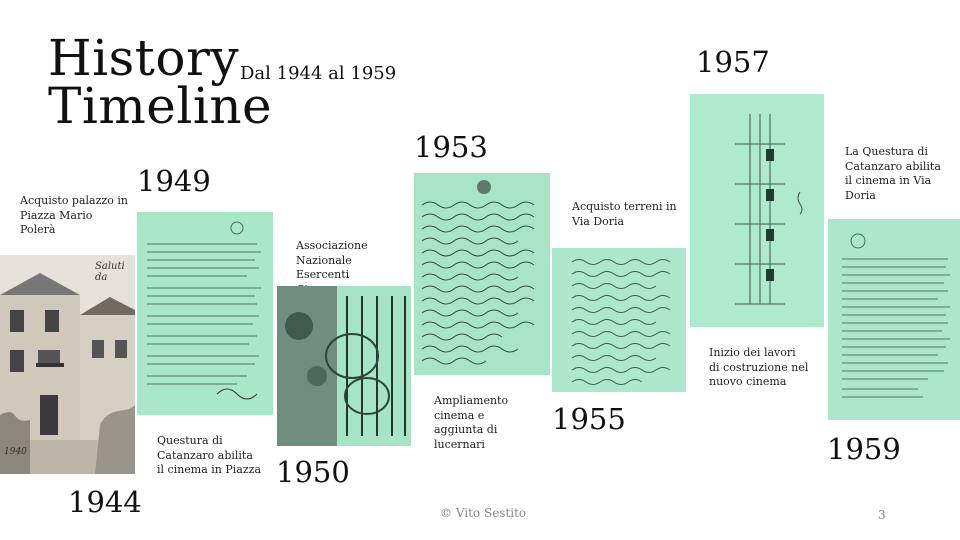  I want to click on postcard-year: 1940, so click(15, 452).